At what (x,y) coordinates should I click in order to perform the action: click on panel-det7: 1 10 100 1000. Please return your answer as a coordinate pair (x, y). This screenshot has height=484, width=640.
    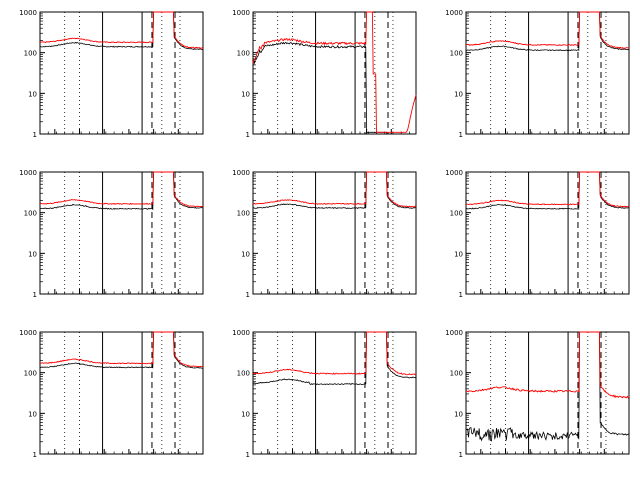
    Looking at the image, I should click on (111, 394).